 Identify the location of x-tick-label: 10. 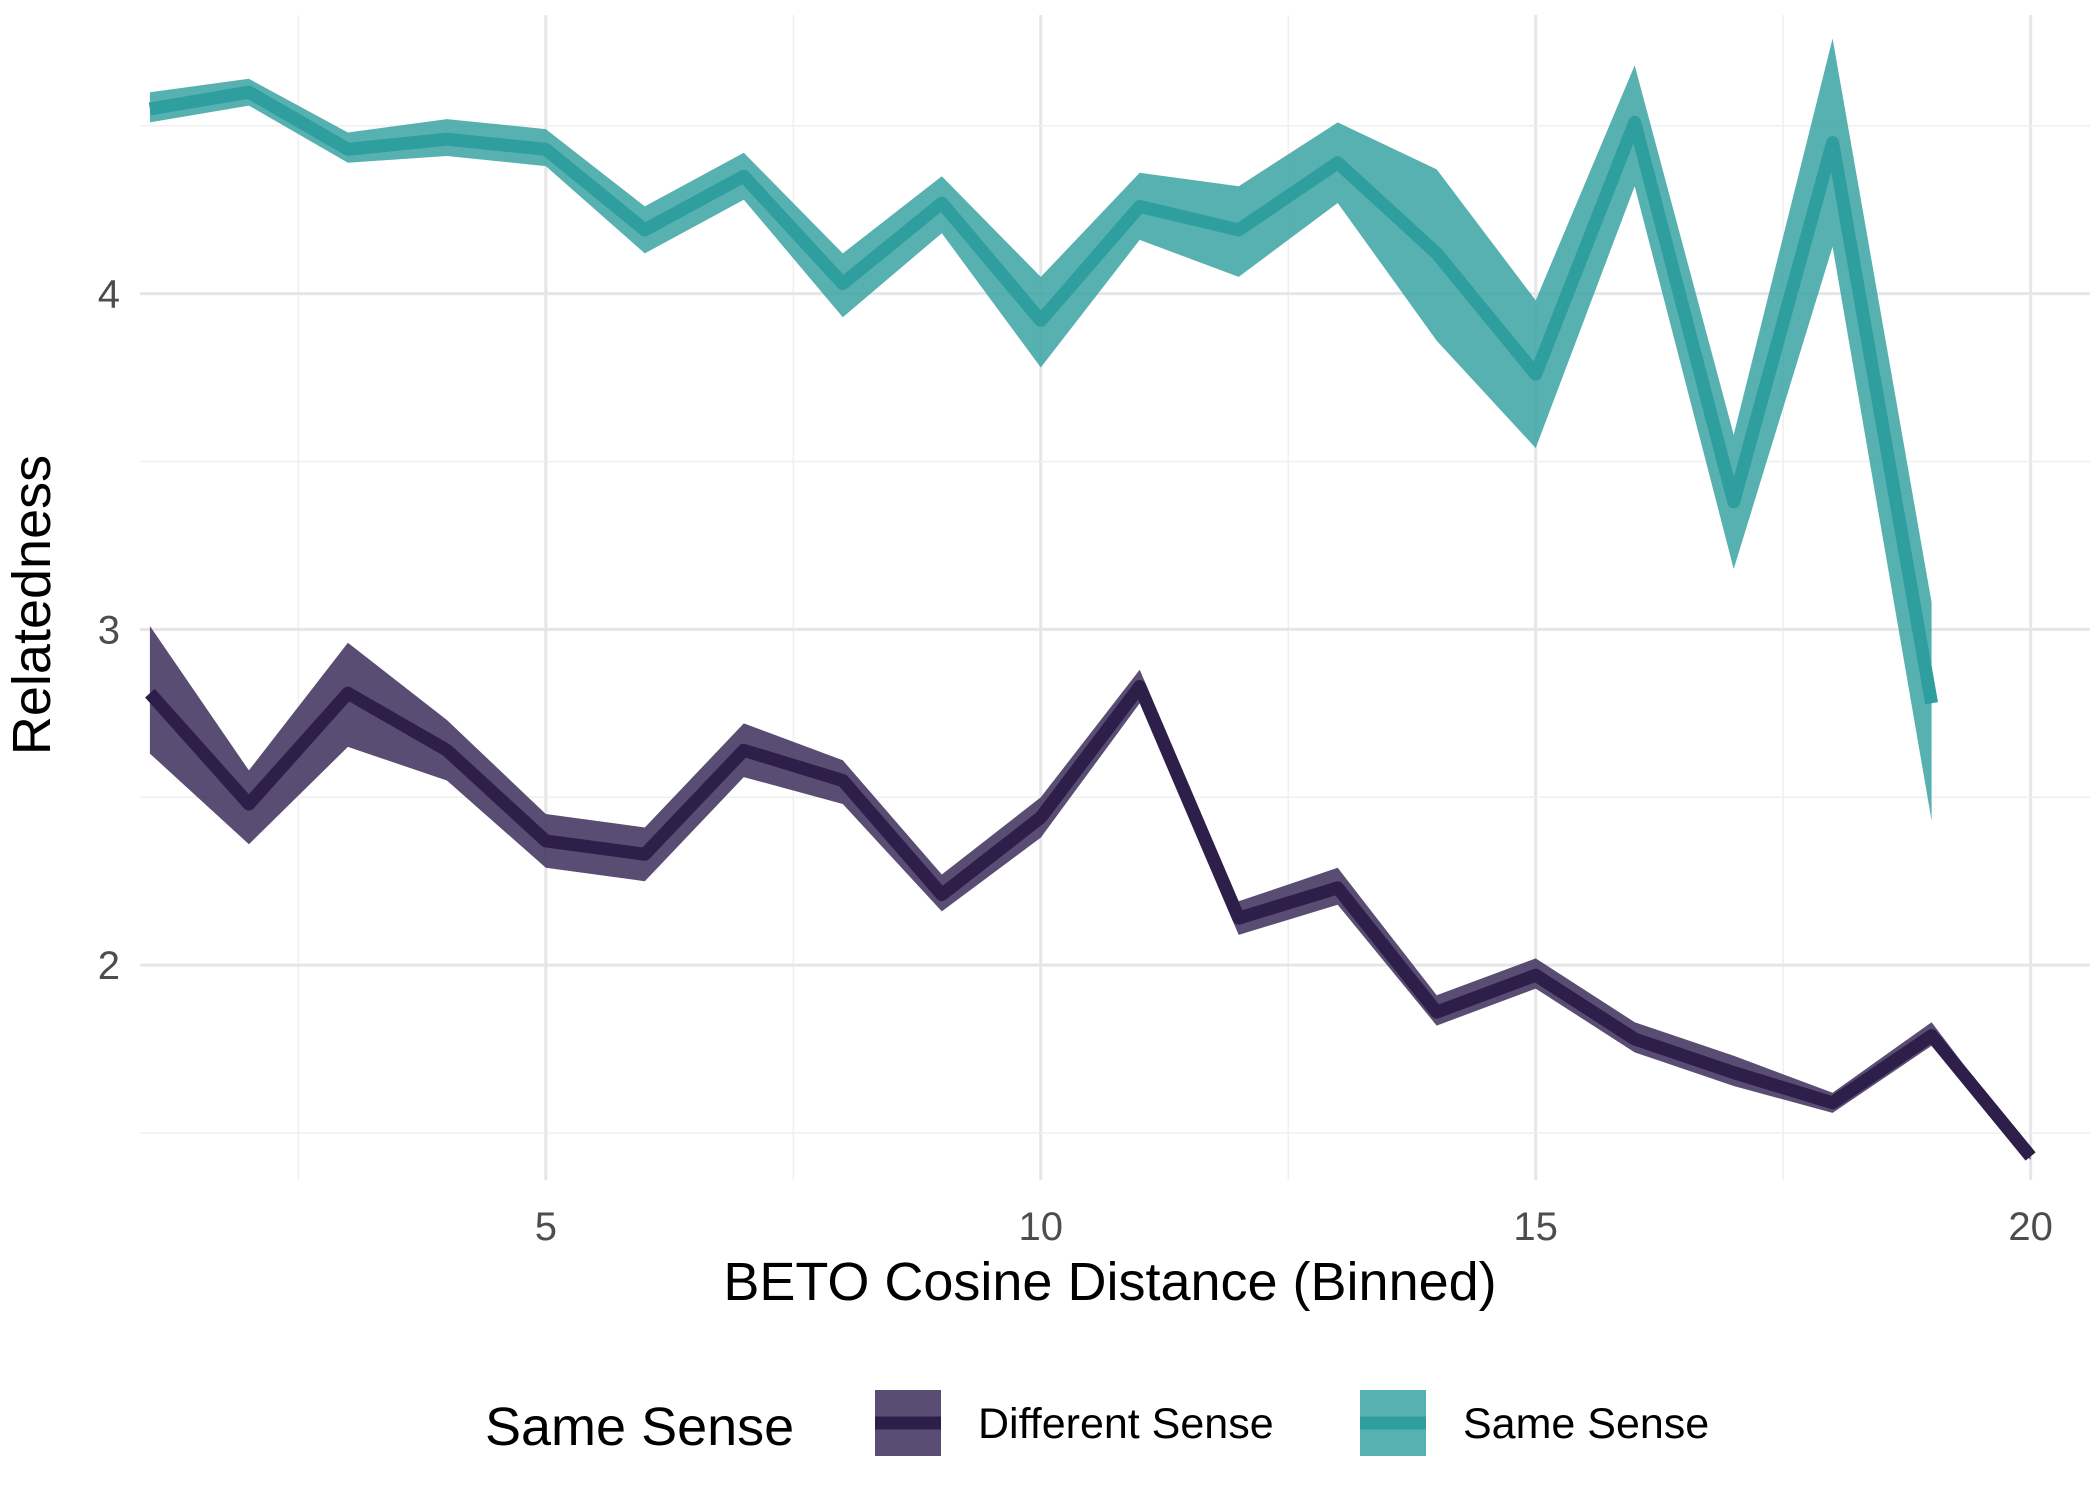
(1041, 1227).